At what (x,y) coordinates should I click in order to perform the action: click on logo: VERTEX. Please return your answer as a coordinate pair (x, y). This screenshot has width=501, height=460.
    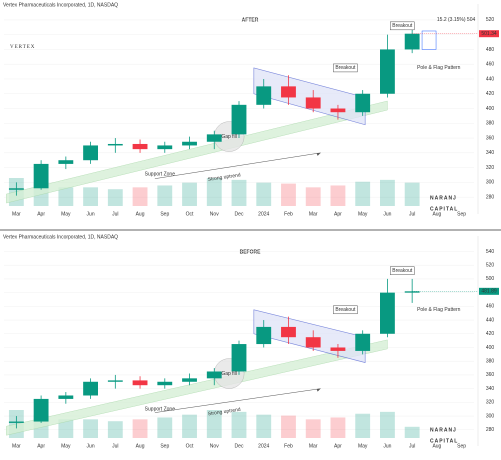
    Looking at the image, I should click on (22, 47).